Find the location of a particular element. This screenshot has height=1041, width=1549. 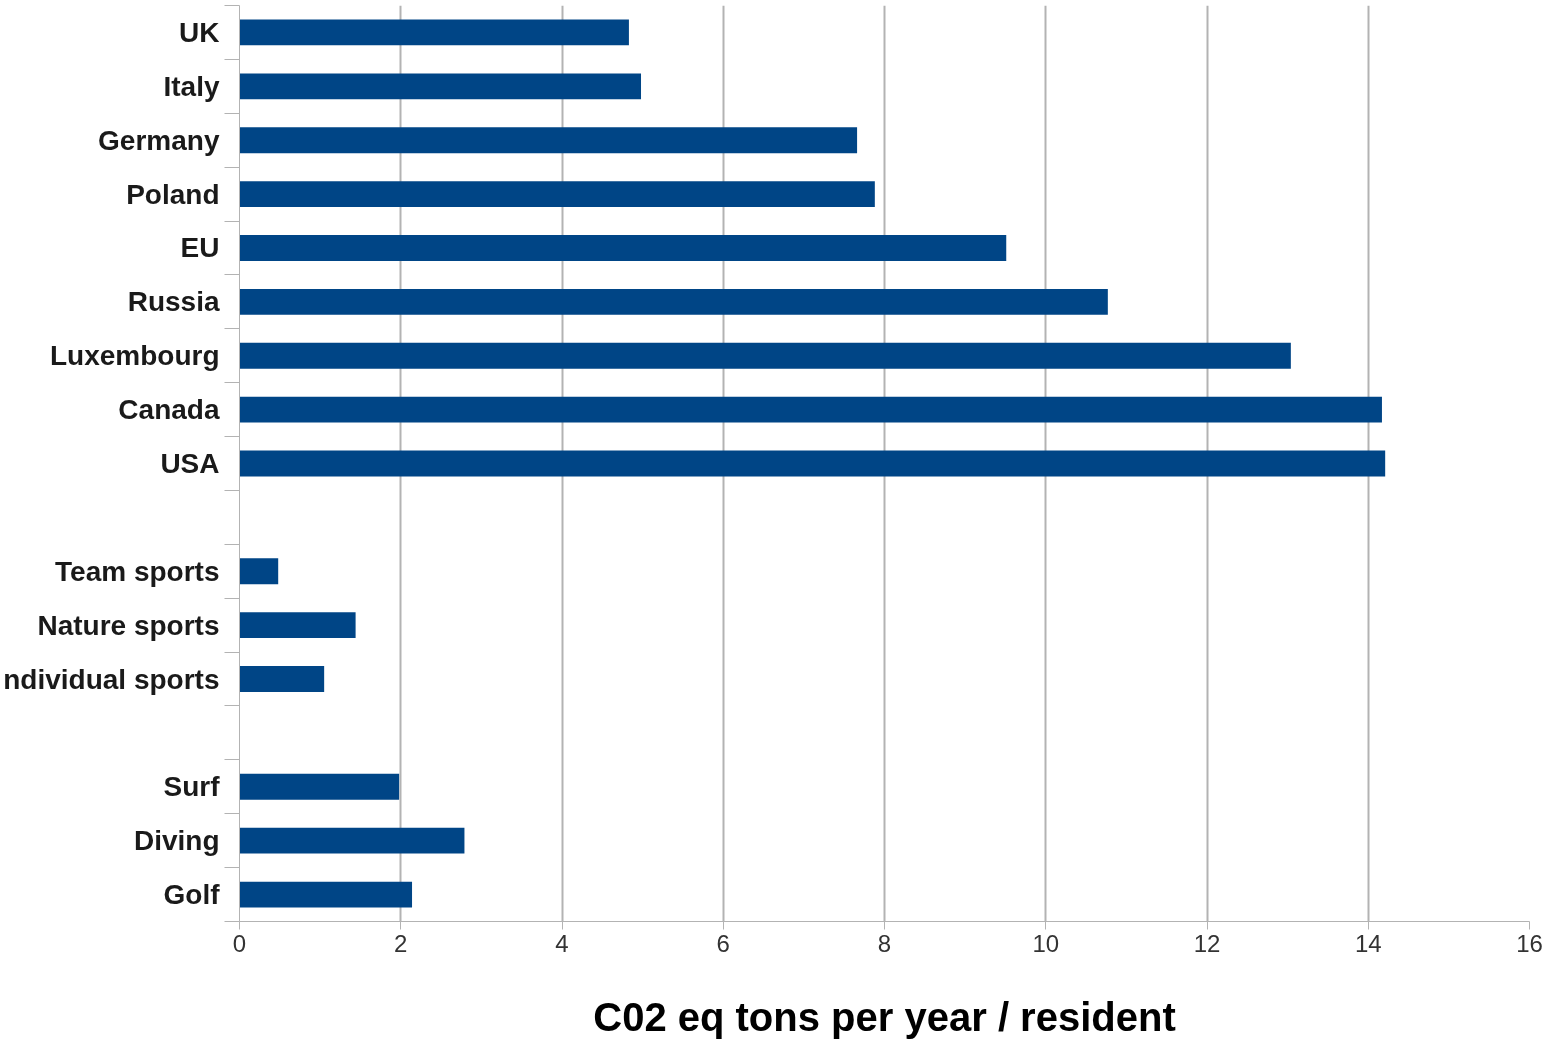

y-tick-label: Nature sports is located at coordinates (128, 625).